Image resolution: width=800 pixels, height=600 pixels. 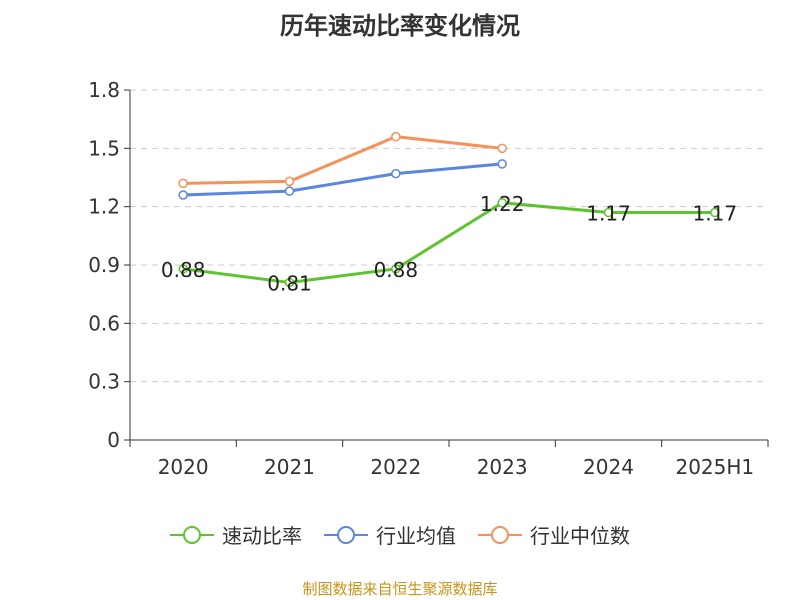 I want to click on legend-item-quick-ratio: 速动比率, so click(x=236, y=534).